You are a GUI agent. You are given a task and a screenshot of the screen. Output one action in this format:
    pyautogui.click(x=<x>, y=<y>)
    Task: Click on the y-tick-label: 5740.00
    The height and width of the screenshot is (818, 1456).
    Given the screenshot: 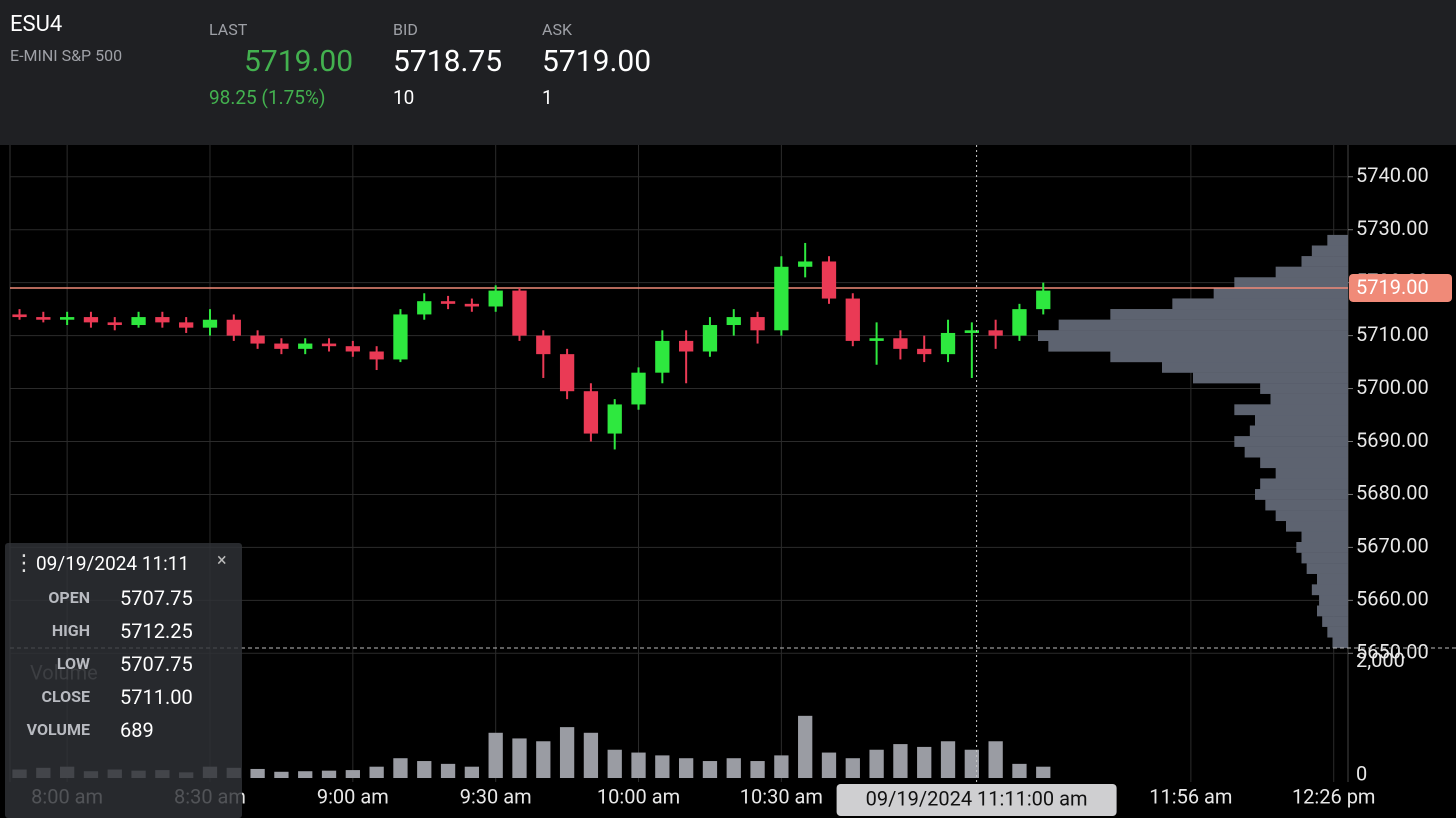 What is the action you would take?
    pyautogui.click(x=1392, y=175)
    